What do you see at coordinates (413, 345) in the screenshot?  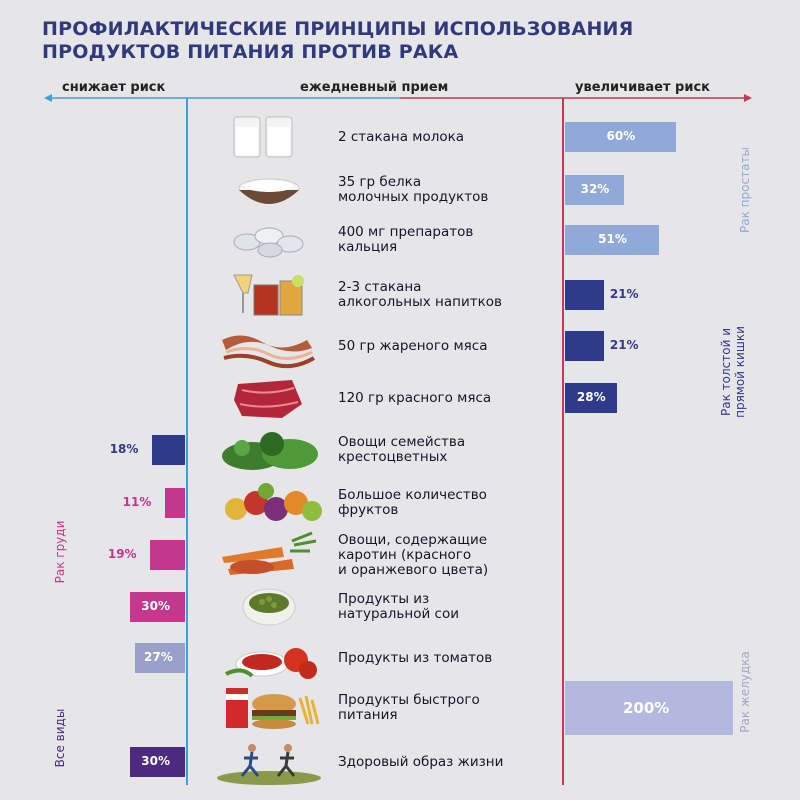 I see `row-label: 50 гр жареного мяса` at bounding box center [413, 345].